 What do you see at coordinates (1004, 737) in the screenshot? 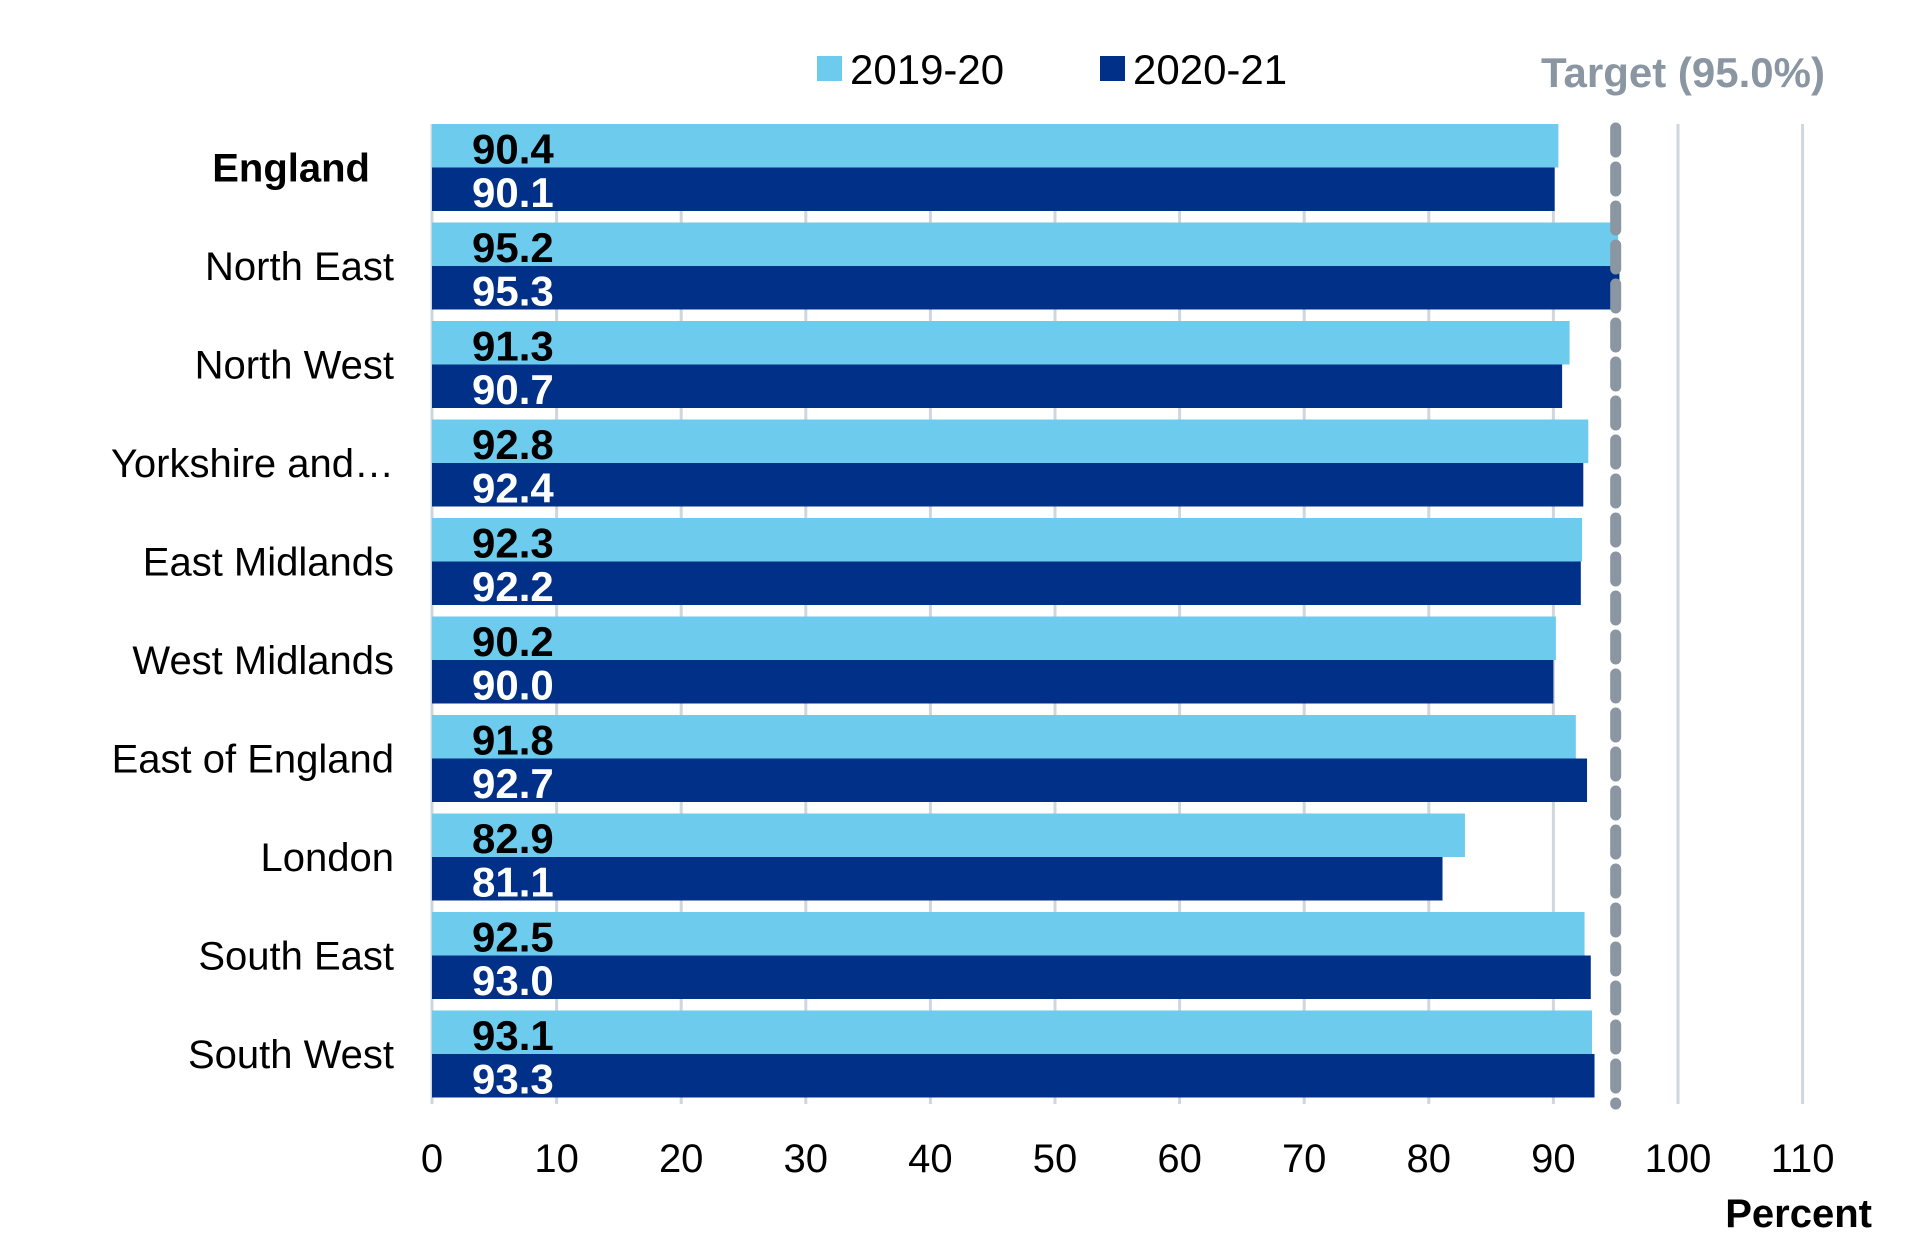
I see `bar-2019-20-East of England` at bounding box center [1004, 737].